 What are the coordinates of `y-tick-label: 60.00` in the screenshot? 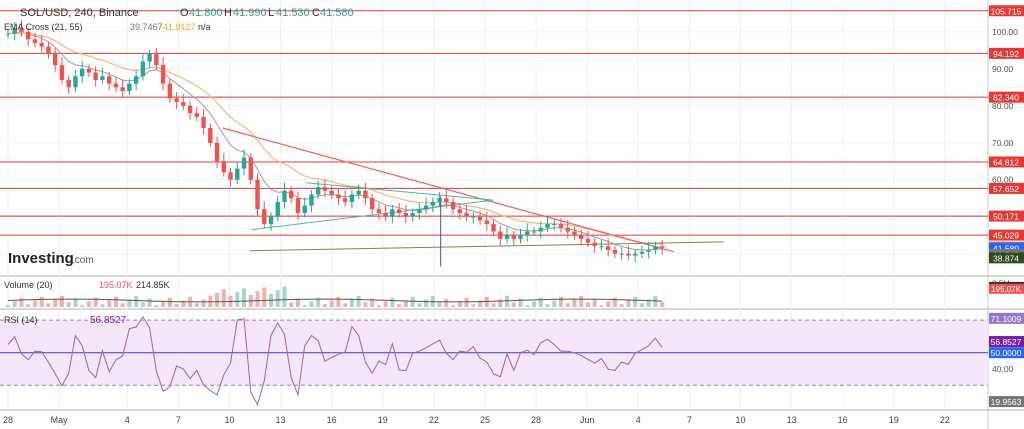 It's located at (1003, 180).